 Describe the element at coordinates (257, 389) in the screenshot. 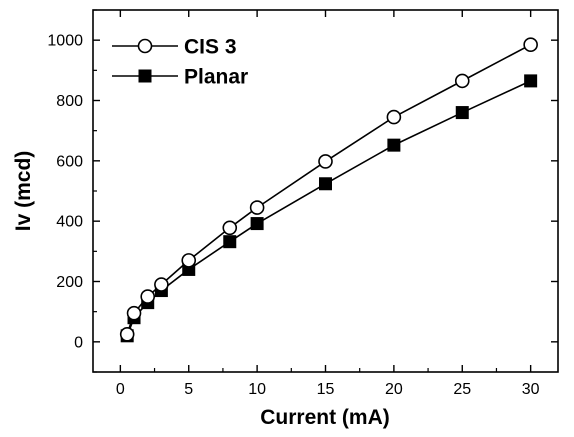

I see `x-tick-label: 10` at that location.